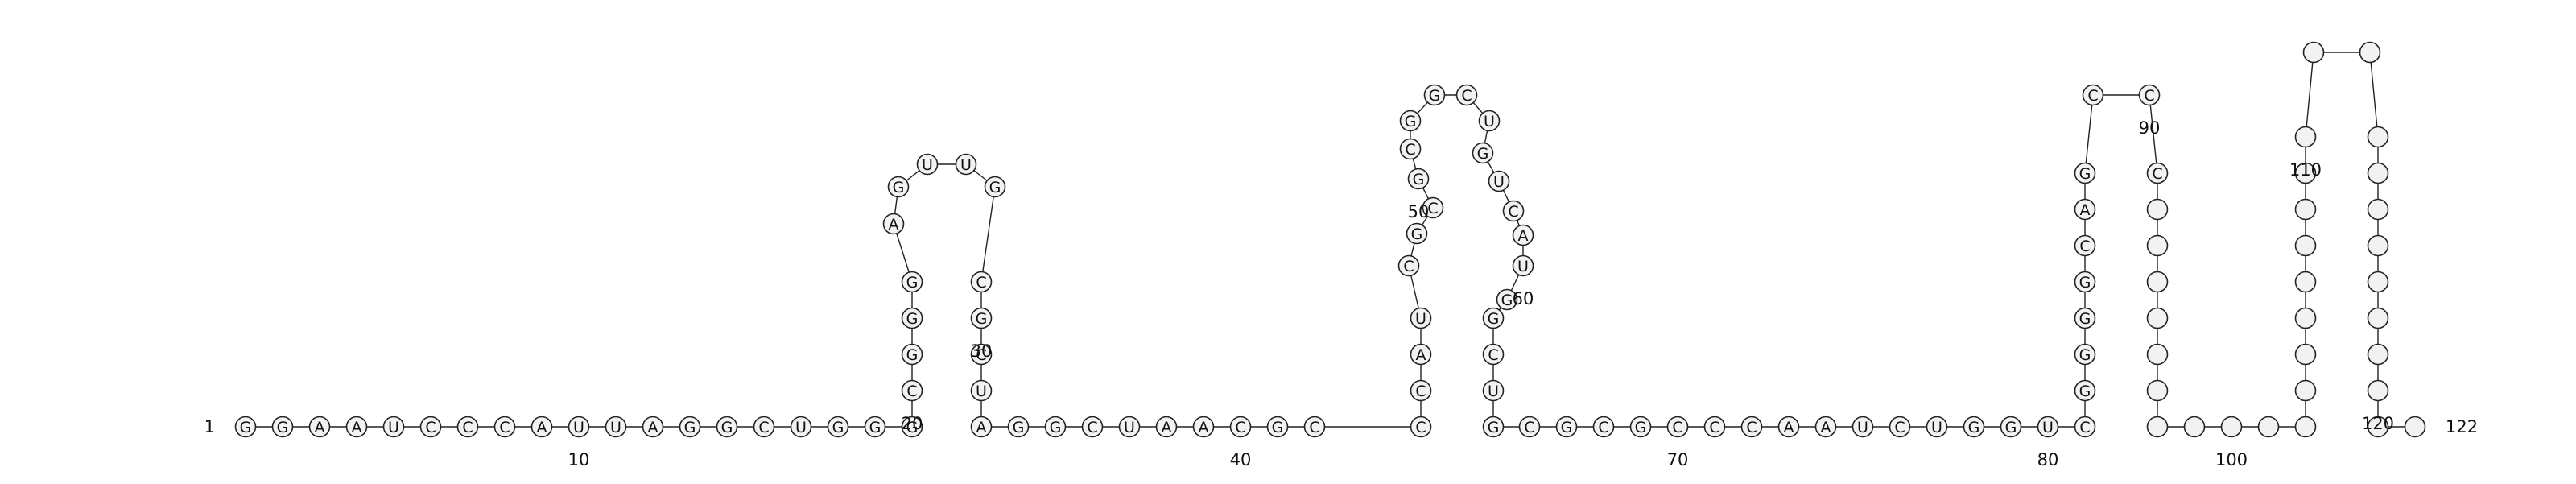 The image size is (2576, 484). Describe the element at coordinates (982, 351) in the screenshot. I see `position-number: 30` at that location.